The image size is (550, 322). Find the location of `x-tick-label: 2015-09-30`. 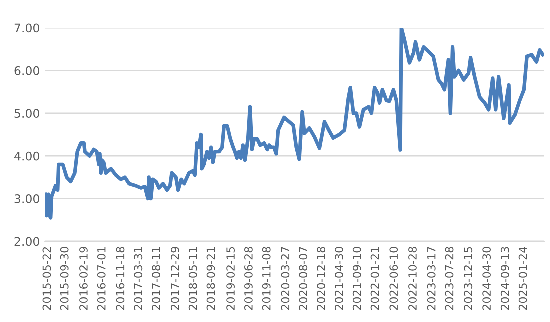

x-tick-label: 2015-09-30 is located at coordinates (64, 278).